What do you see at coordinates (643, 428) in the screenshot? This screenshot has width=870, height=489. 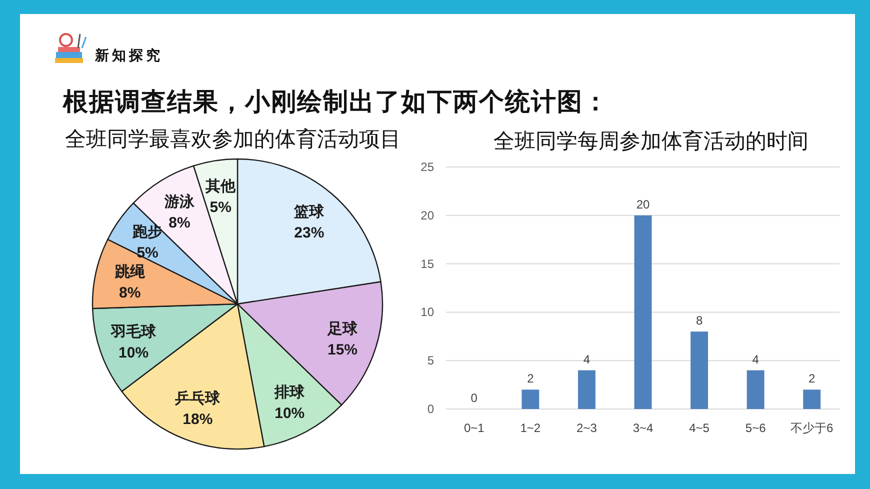 I see `x-tick-label: 3~4` at bounding box center [643, 428].